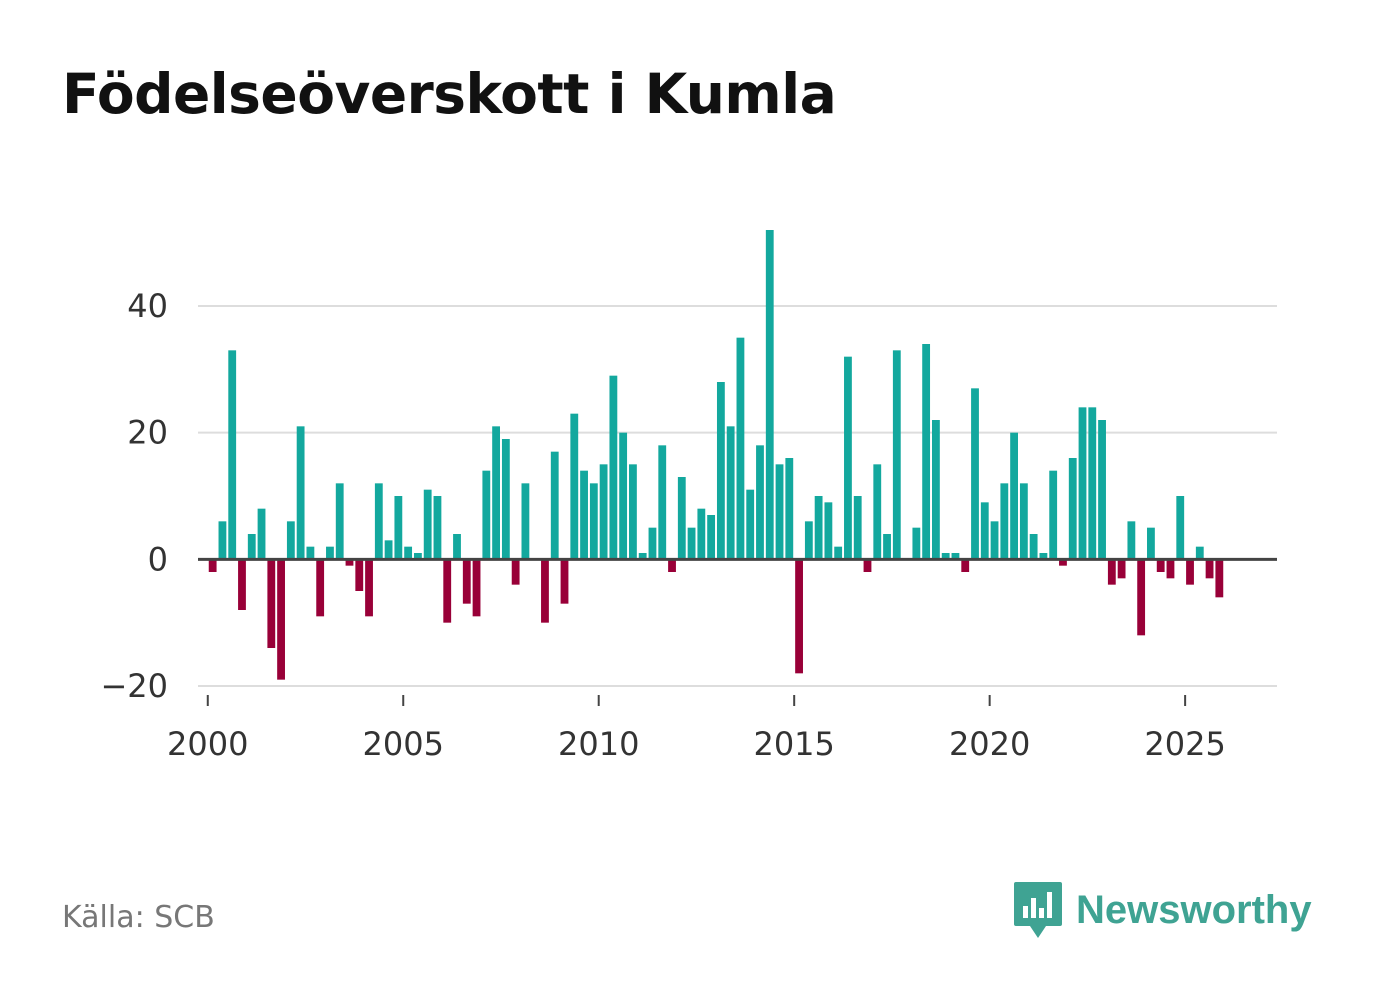  What do you see at coordinates (138, 917) in the screenshot?
I see `source-label: Källa: SCB` at bounding box center [138, 917].